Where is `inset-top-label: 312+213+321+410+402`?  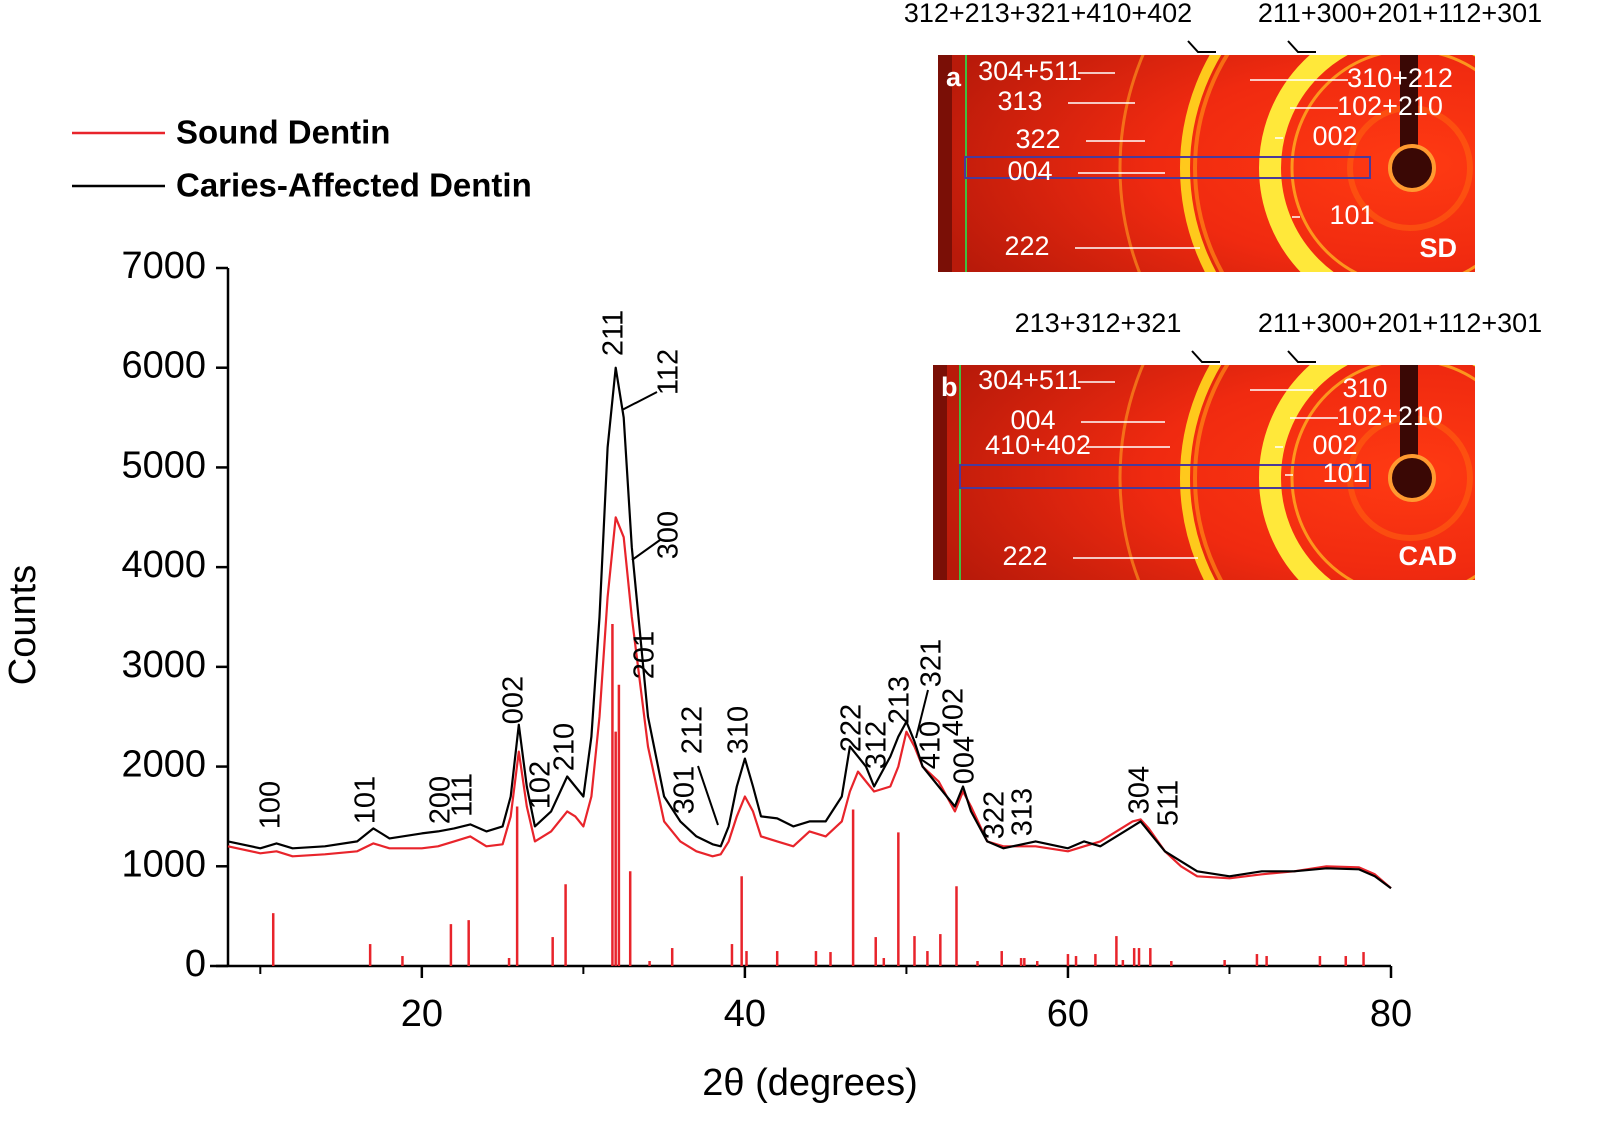 inset-top-label: 312+213+321+410+402 is located at coordinates (1048, 14).